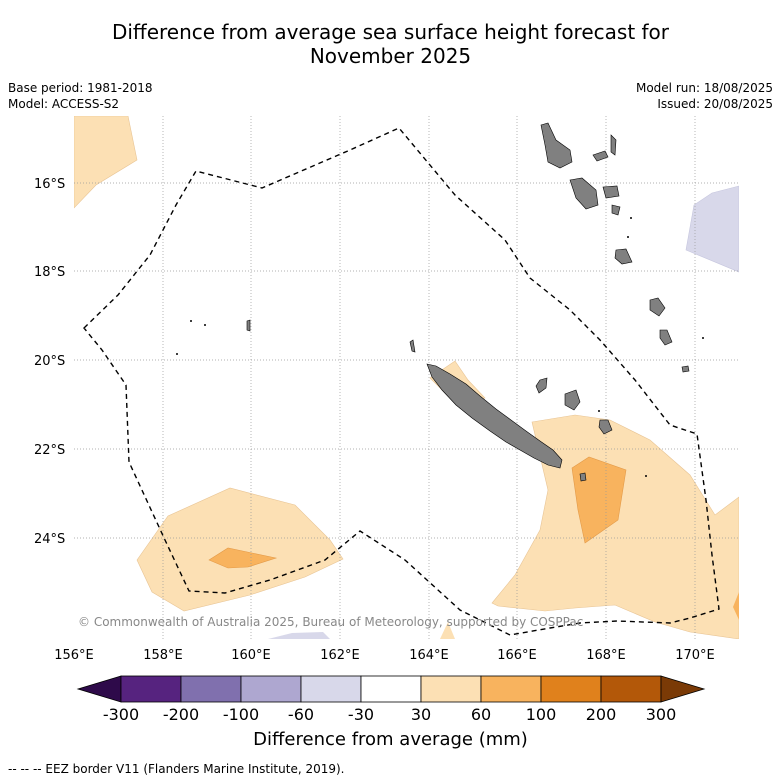 This screenshot has width=781, height=781. Describe the element at coordinates (163, 655) in the screenshot. I see `lon-label-158e: 158°E` at that location.